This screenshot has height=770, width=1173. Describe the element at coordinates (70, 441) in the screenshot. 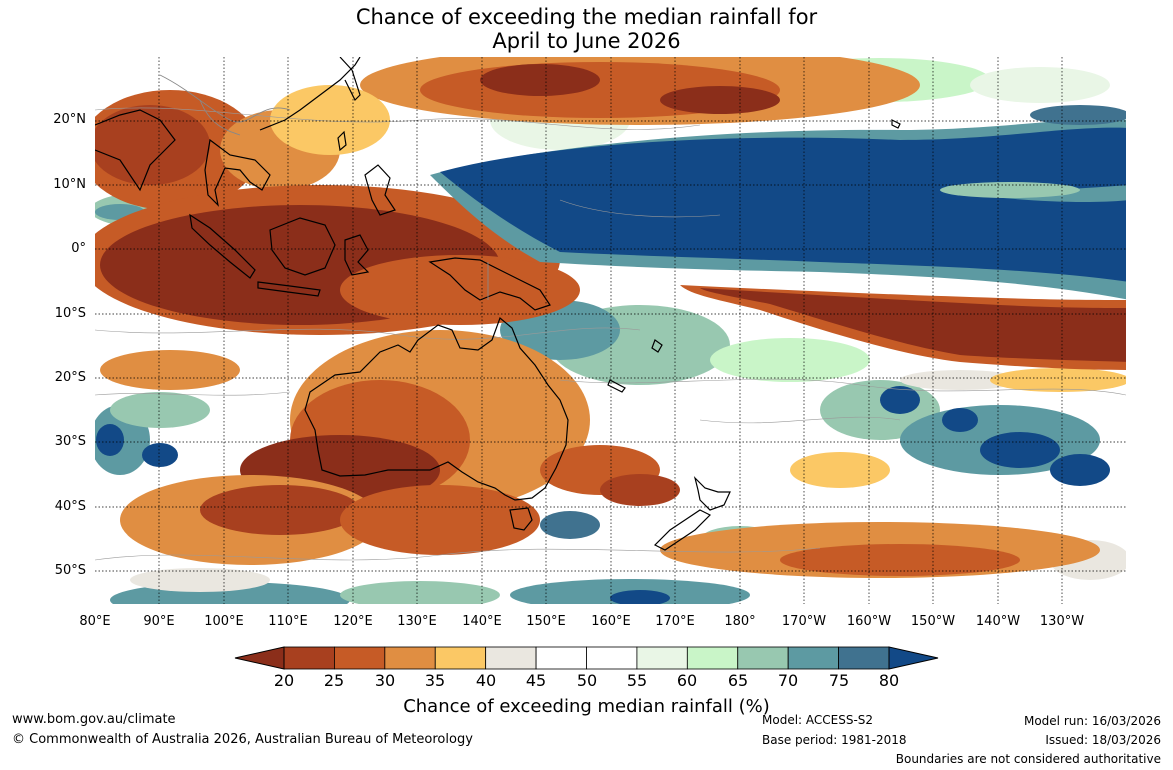

I see `lat-label-30s: 30°S` at that location.